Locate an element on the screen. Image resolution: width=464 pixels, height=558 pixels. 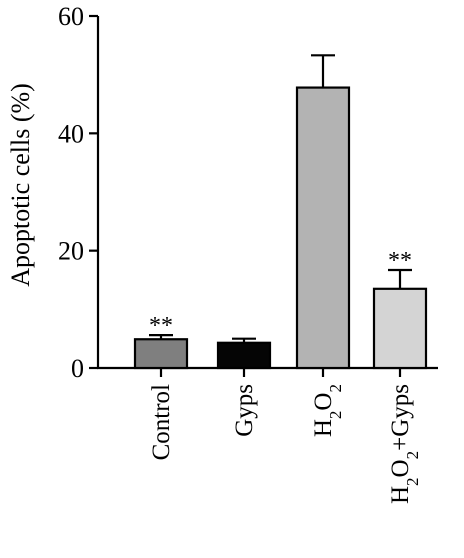
y-tick-label: 40 is located at coordinates (71, 133).